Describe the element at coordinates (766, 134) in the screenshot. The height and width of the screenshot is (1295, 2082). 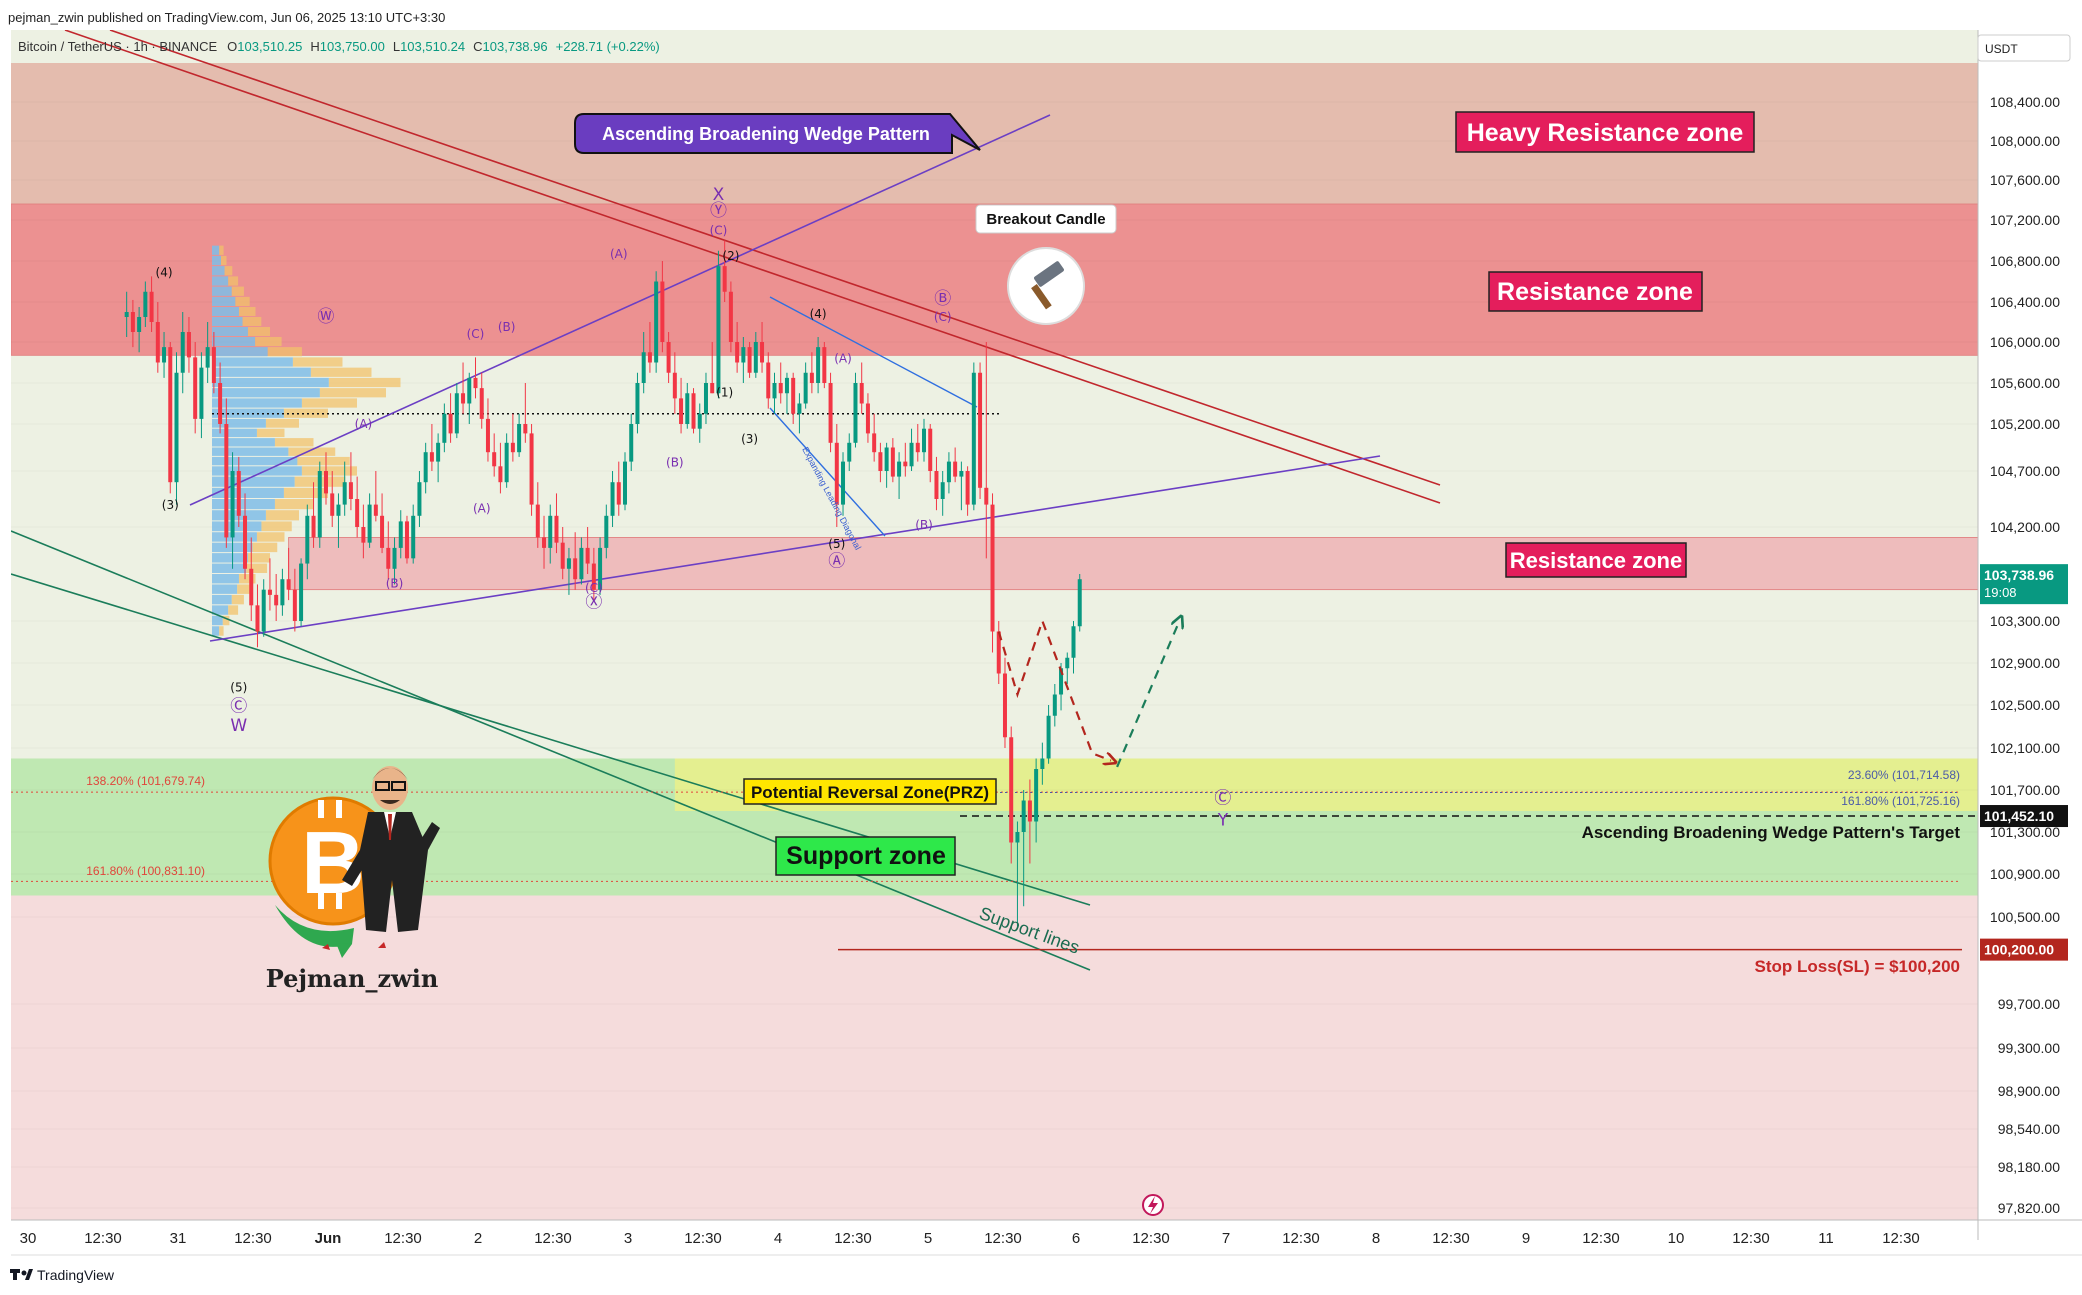
I see `wedge-title: Ascending Broadening Wedge Pattern` at that location.